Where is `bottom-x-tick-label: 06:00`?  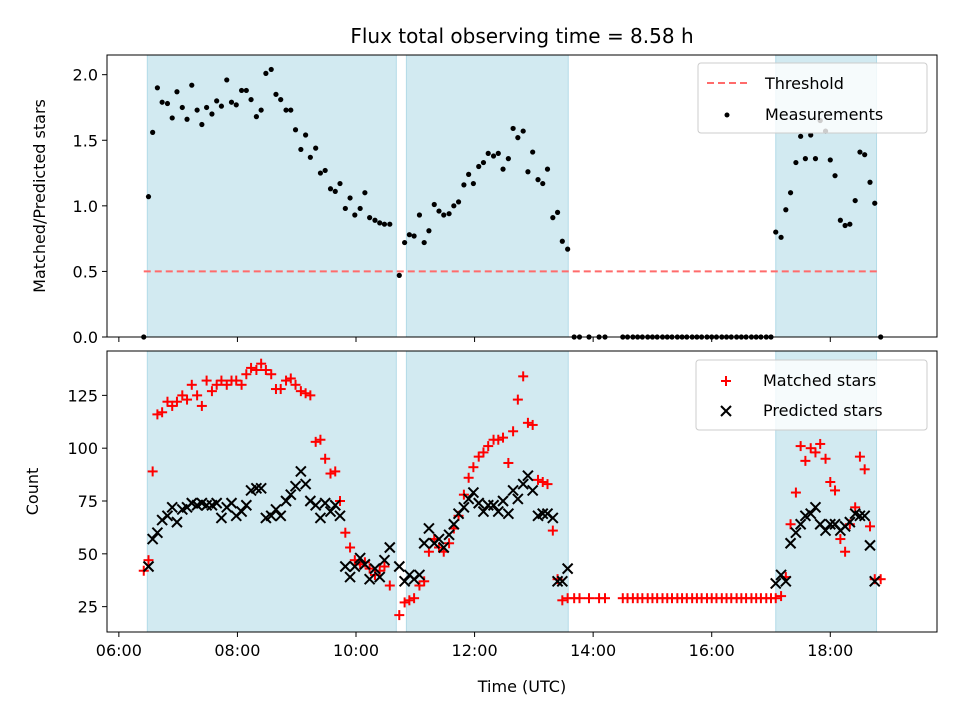
bottom-x-tick-label: 06:00 is located at coordinates (119, 650).